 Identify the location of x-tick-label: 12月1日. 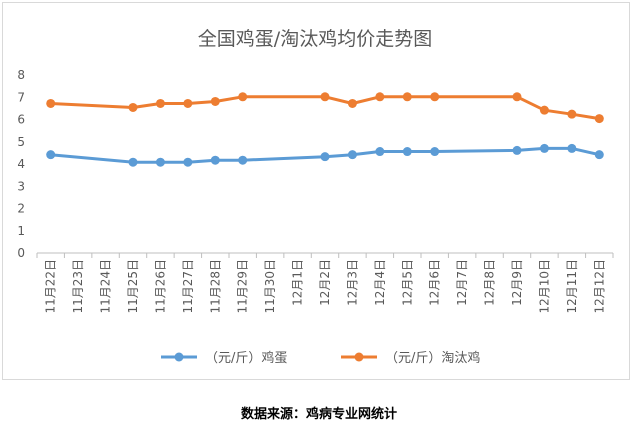
(298, 282).